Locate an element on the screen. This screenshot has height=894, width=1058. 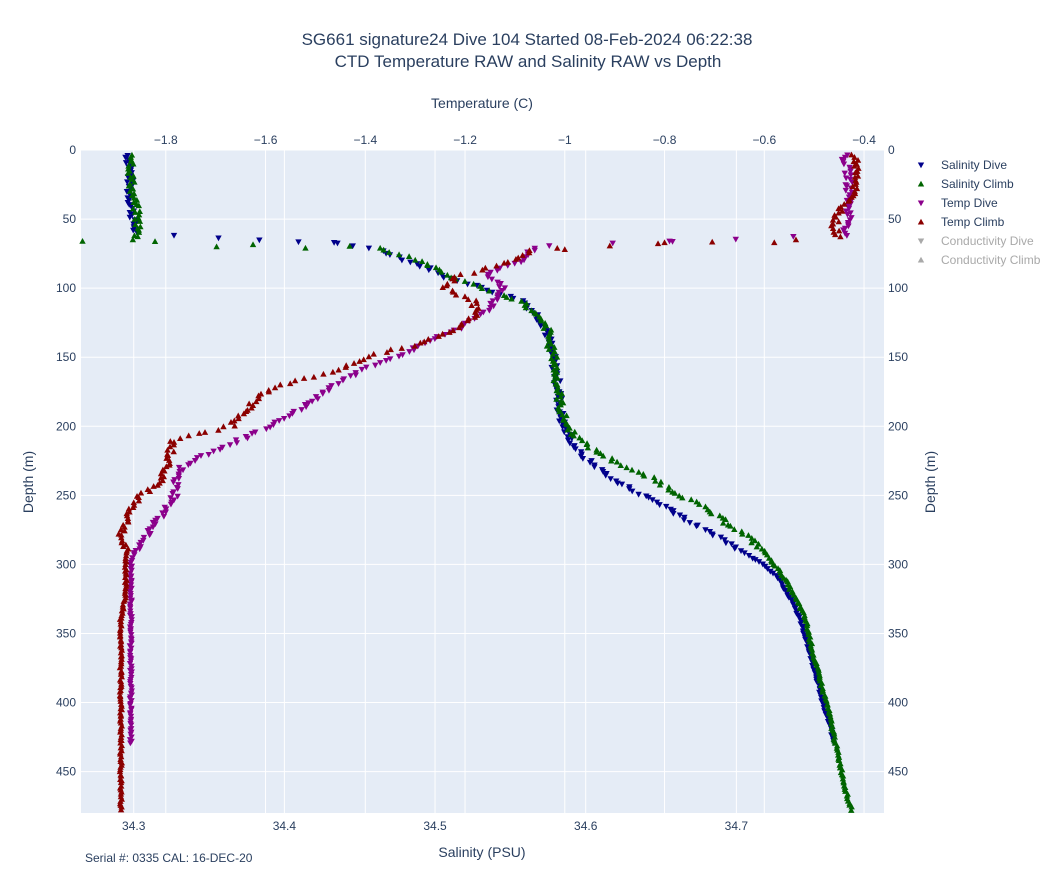
legend-item: Salinity Climb is located at coordinates (965, 184).